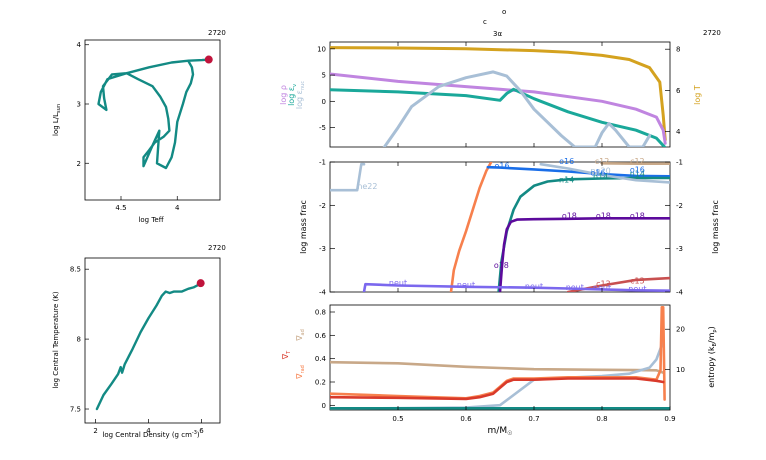  What do you see at coordinates (397, 419) in the screenshot?
I see `x-tick-label: 0.5` at bounding box center [397, 419].